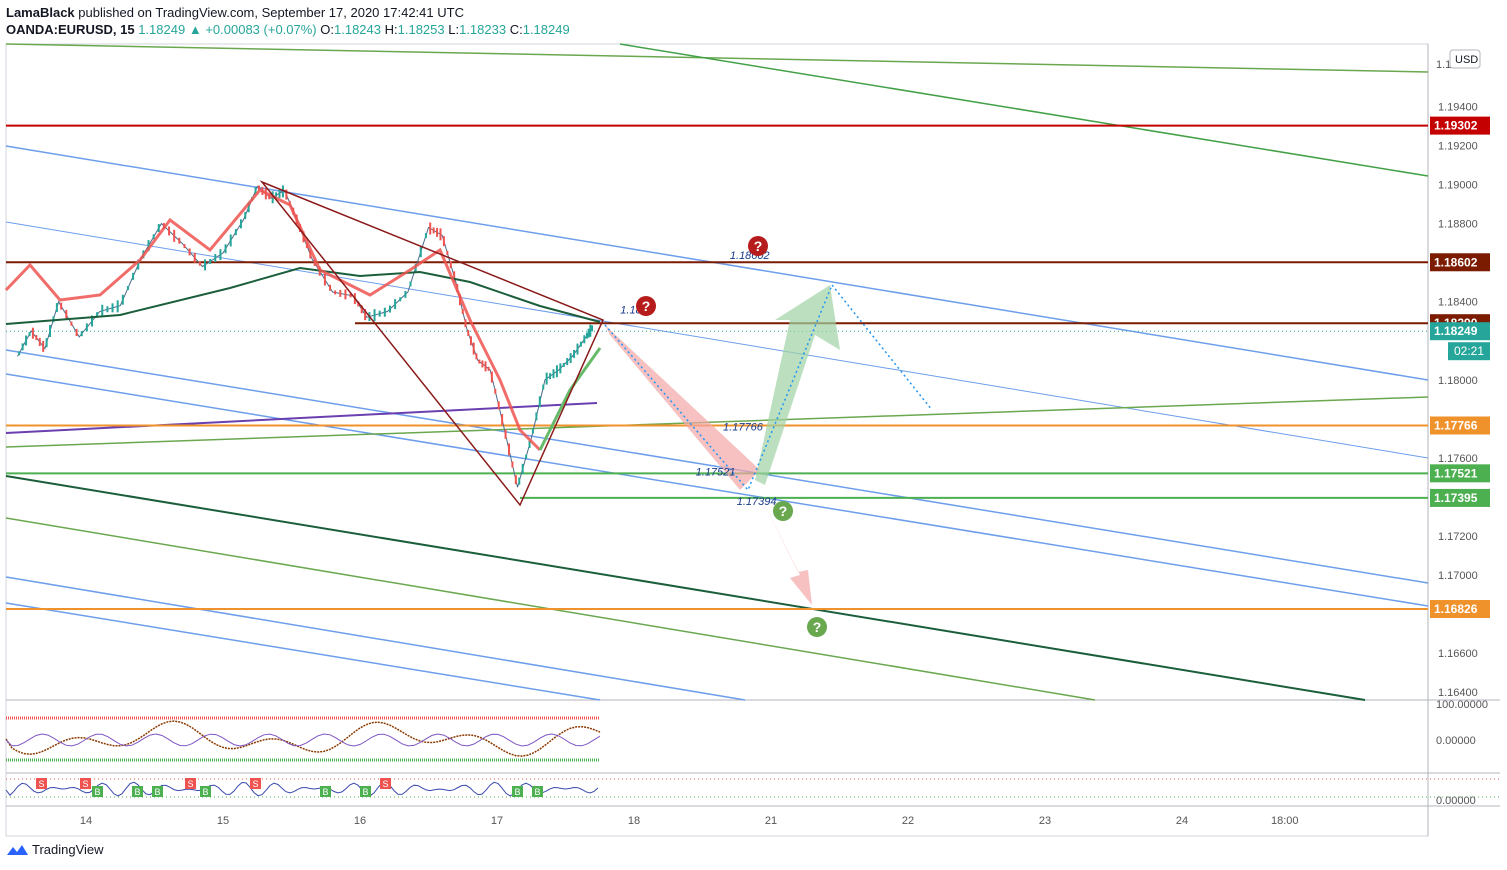  Describe the element at coordinates (771, 821) in the screenshot. I see `time-tick: 21` at that location.